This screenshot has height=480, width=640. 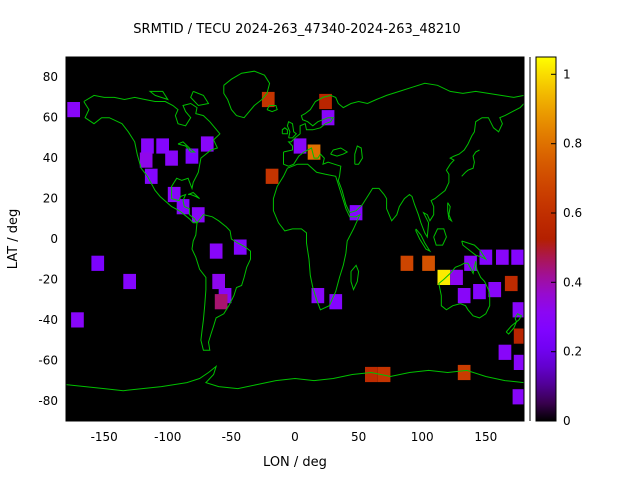 What do you see at coordinates (423, 240) in the screenshot?
I see `sumatra-coastline` at bounding box center [423, 240].